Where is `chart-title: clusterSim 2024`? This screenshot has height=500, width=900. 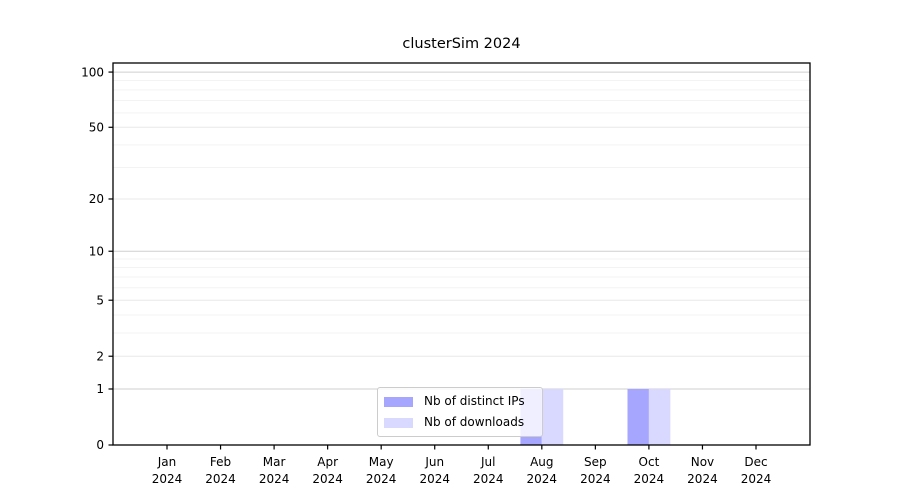
chart-title: clusterSim 2024 is located at coordinates (461, 44).